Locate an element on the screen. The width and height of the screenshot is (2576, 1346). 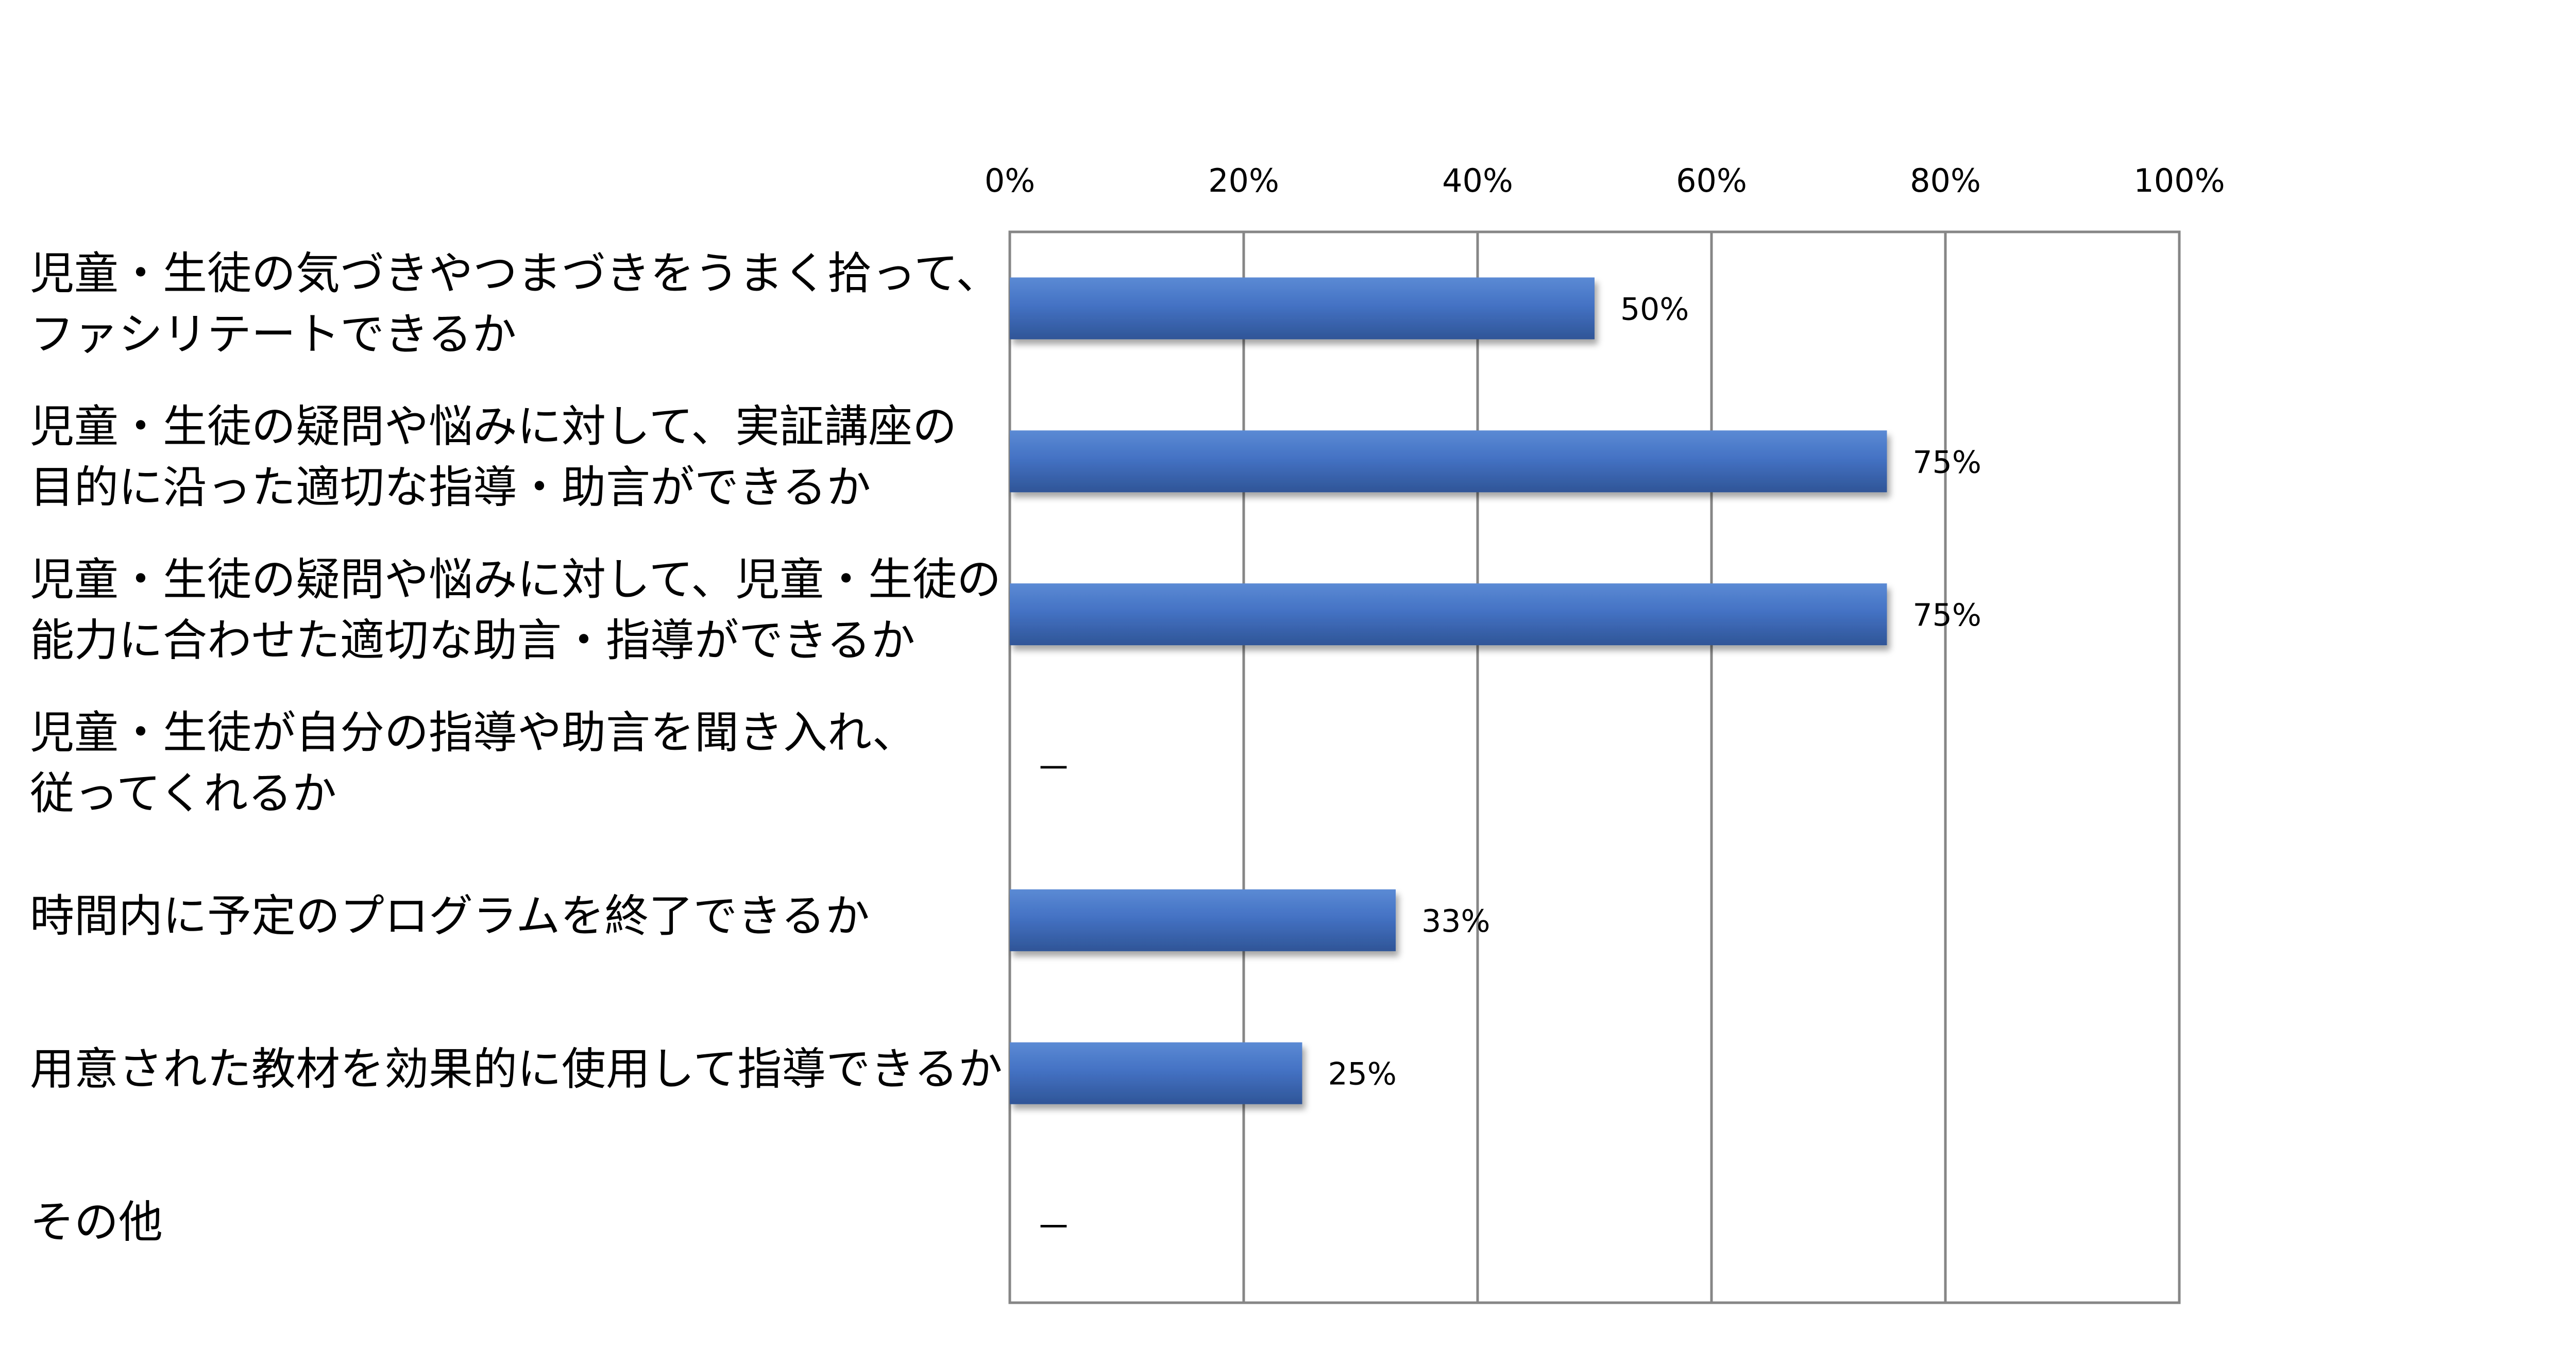
x-tick-label: 80% is located at coordinates (1945, 180).